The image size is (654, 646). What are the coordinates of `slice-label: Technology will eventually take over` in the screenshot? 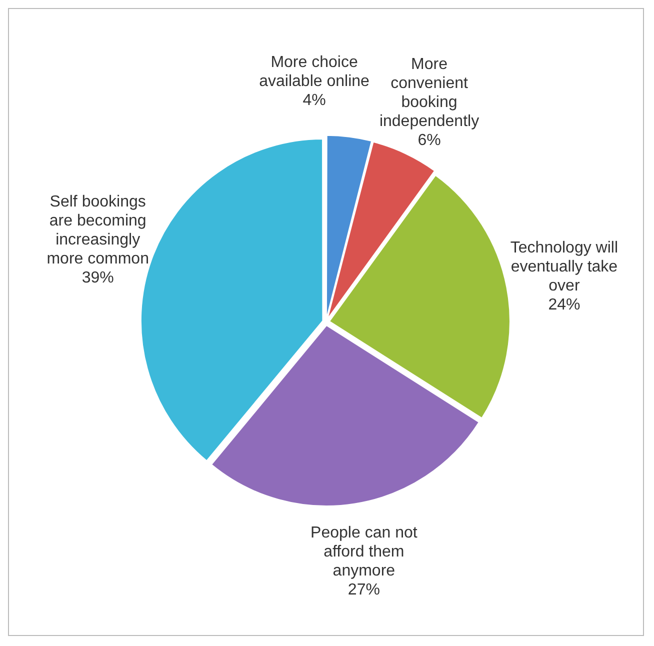 It's located at (564, 266).